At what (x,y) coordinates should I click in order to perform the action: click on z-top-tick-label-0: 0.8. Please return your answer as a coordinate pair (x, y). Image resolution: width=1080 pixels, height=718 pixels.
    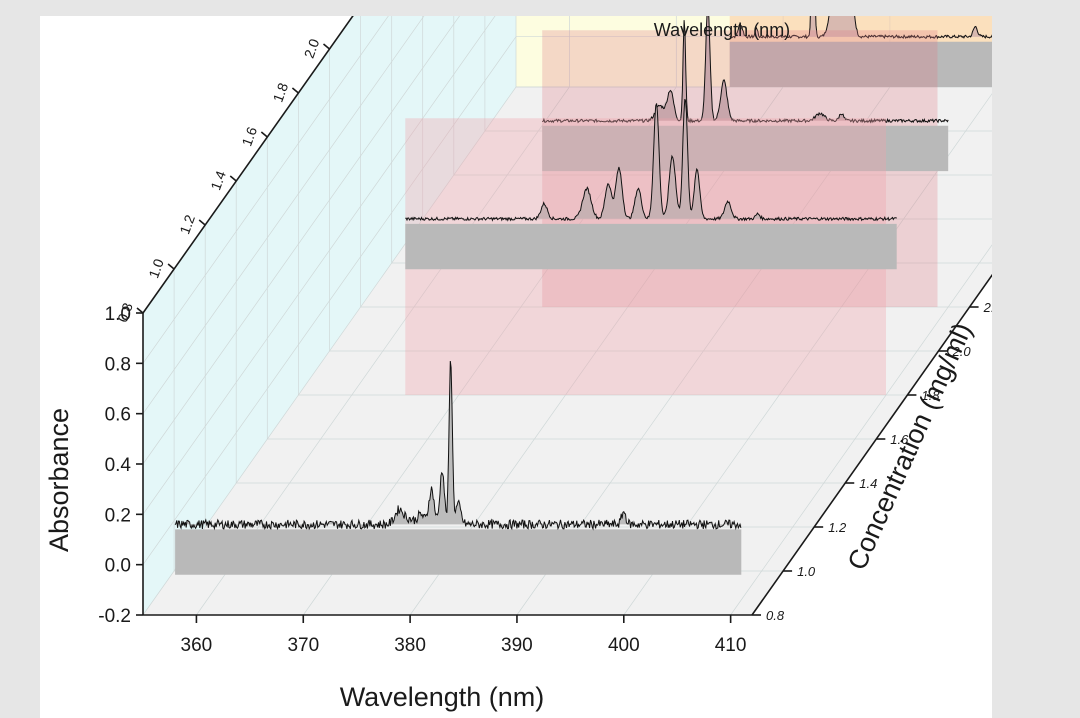
    Looking at the image, I should click on (125, 312).